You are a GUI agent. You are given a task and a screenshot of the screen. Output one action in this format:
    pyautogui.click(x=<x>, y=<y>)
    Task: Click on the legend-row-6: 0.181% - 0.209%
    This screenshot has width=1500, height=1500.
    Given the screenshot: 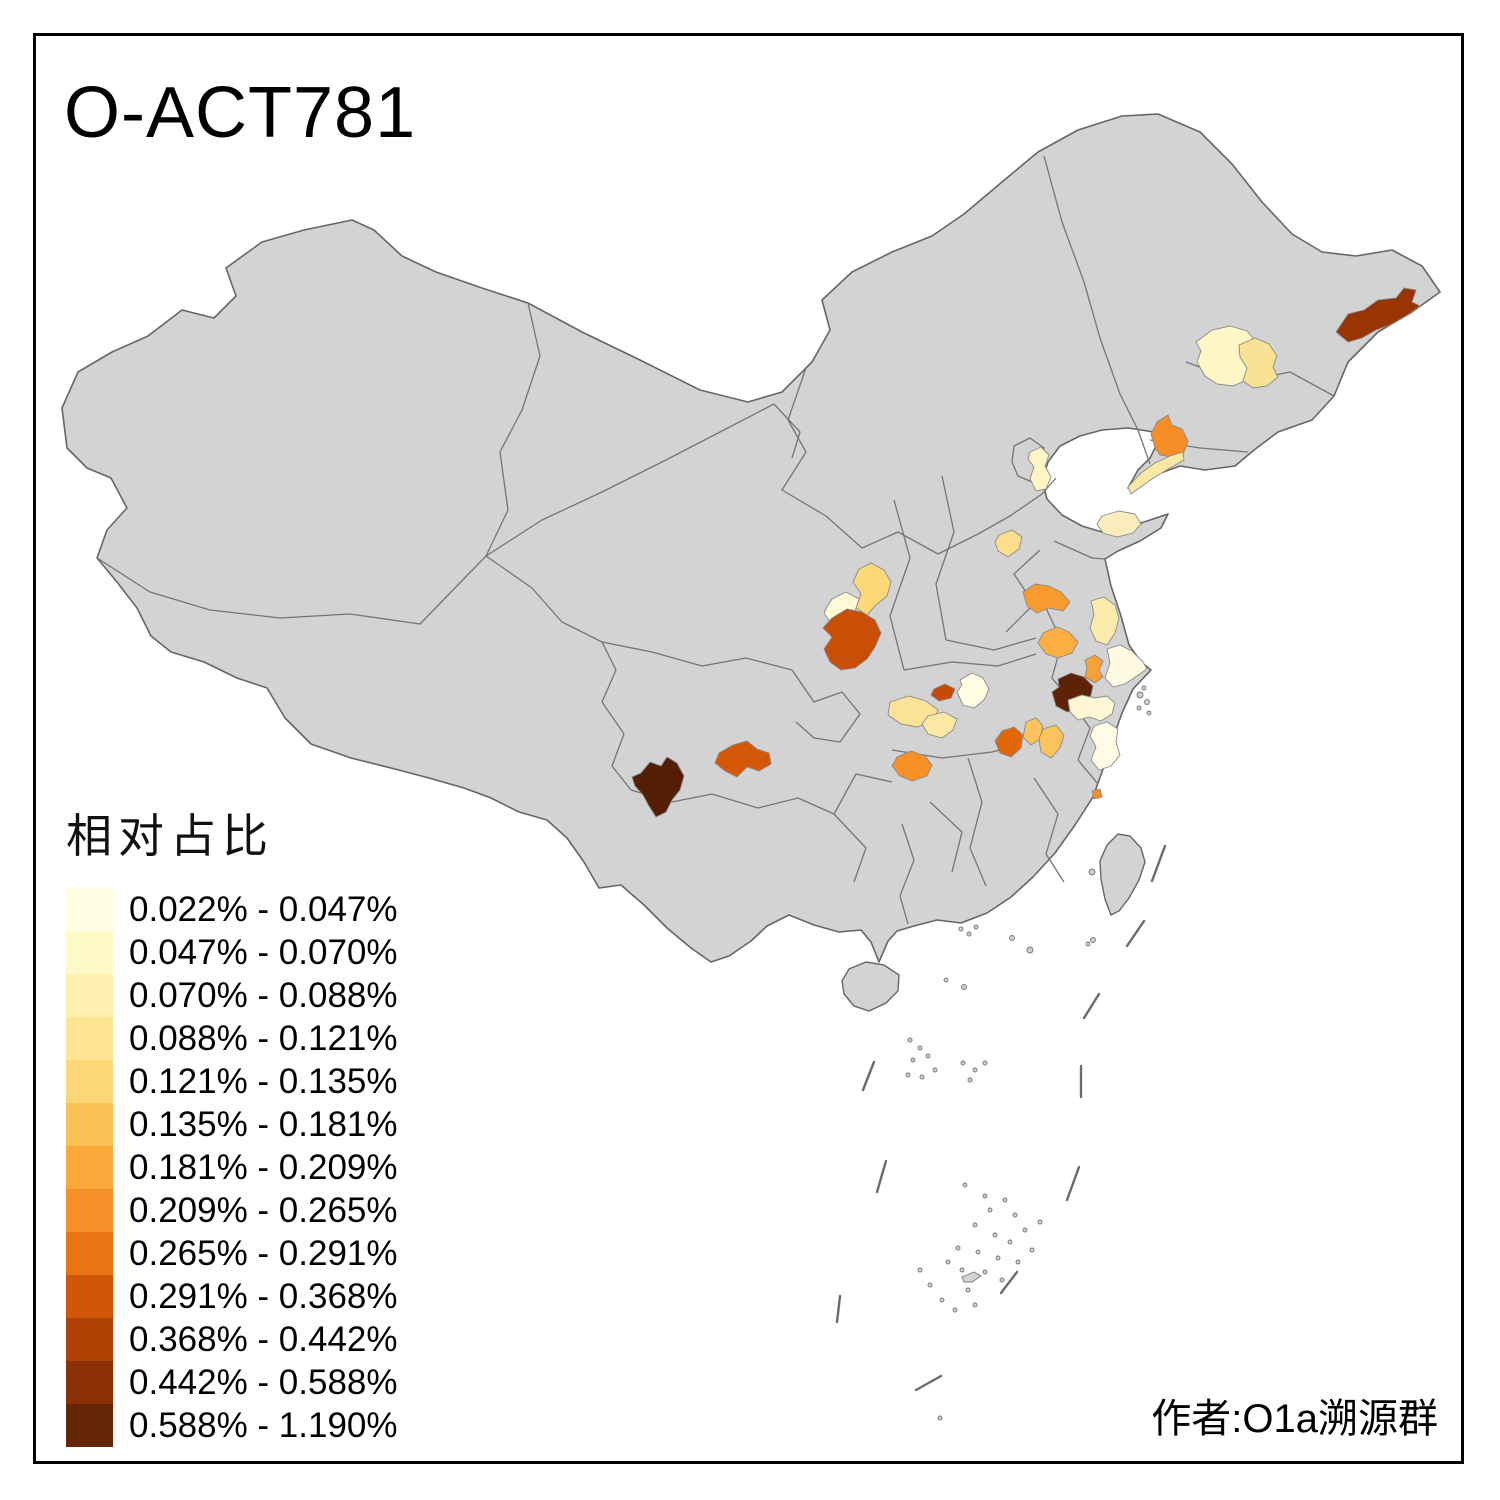 What is the action you would take?
    pyautogui.click(x=232, y=1167)
    